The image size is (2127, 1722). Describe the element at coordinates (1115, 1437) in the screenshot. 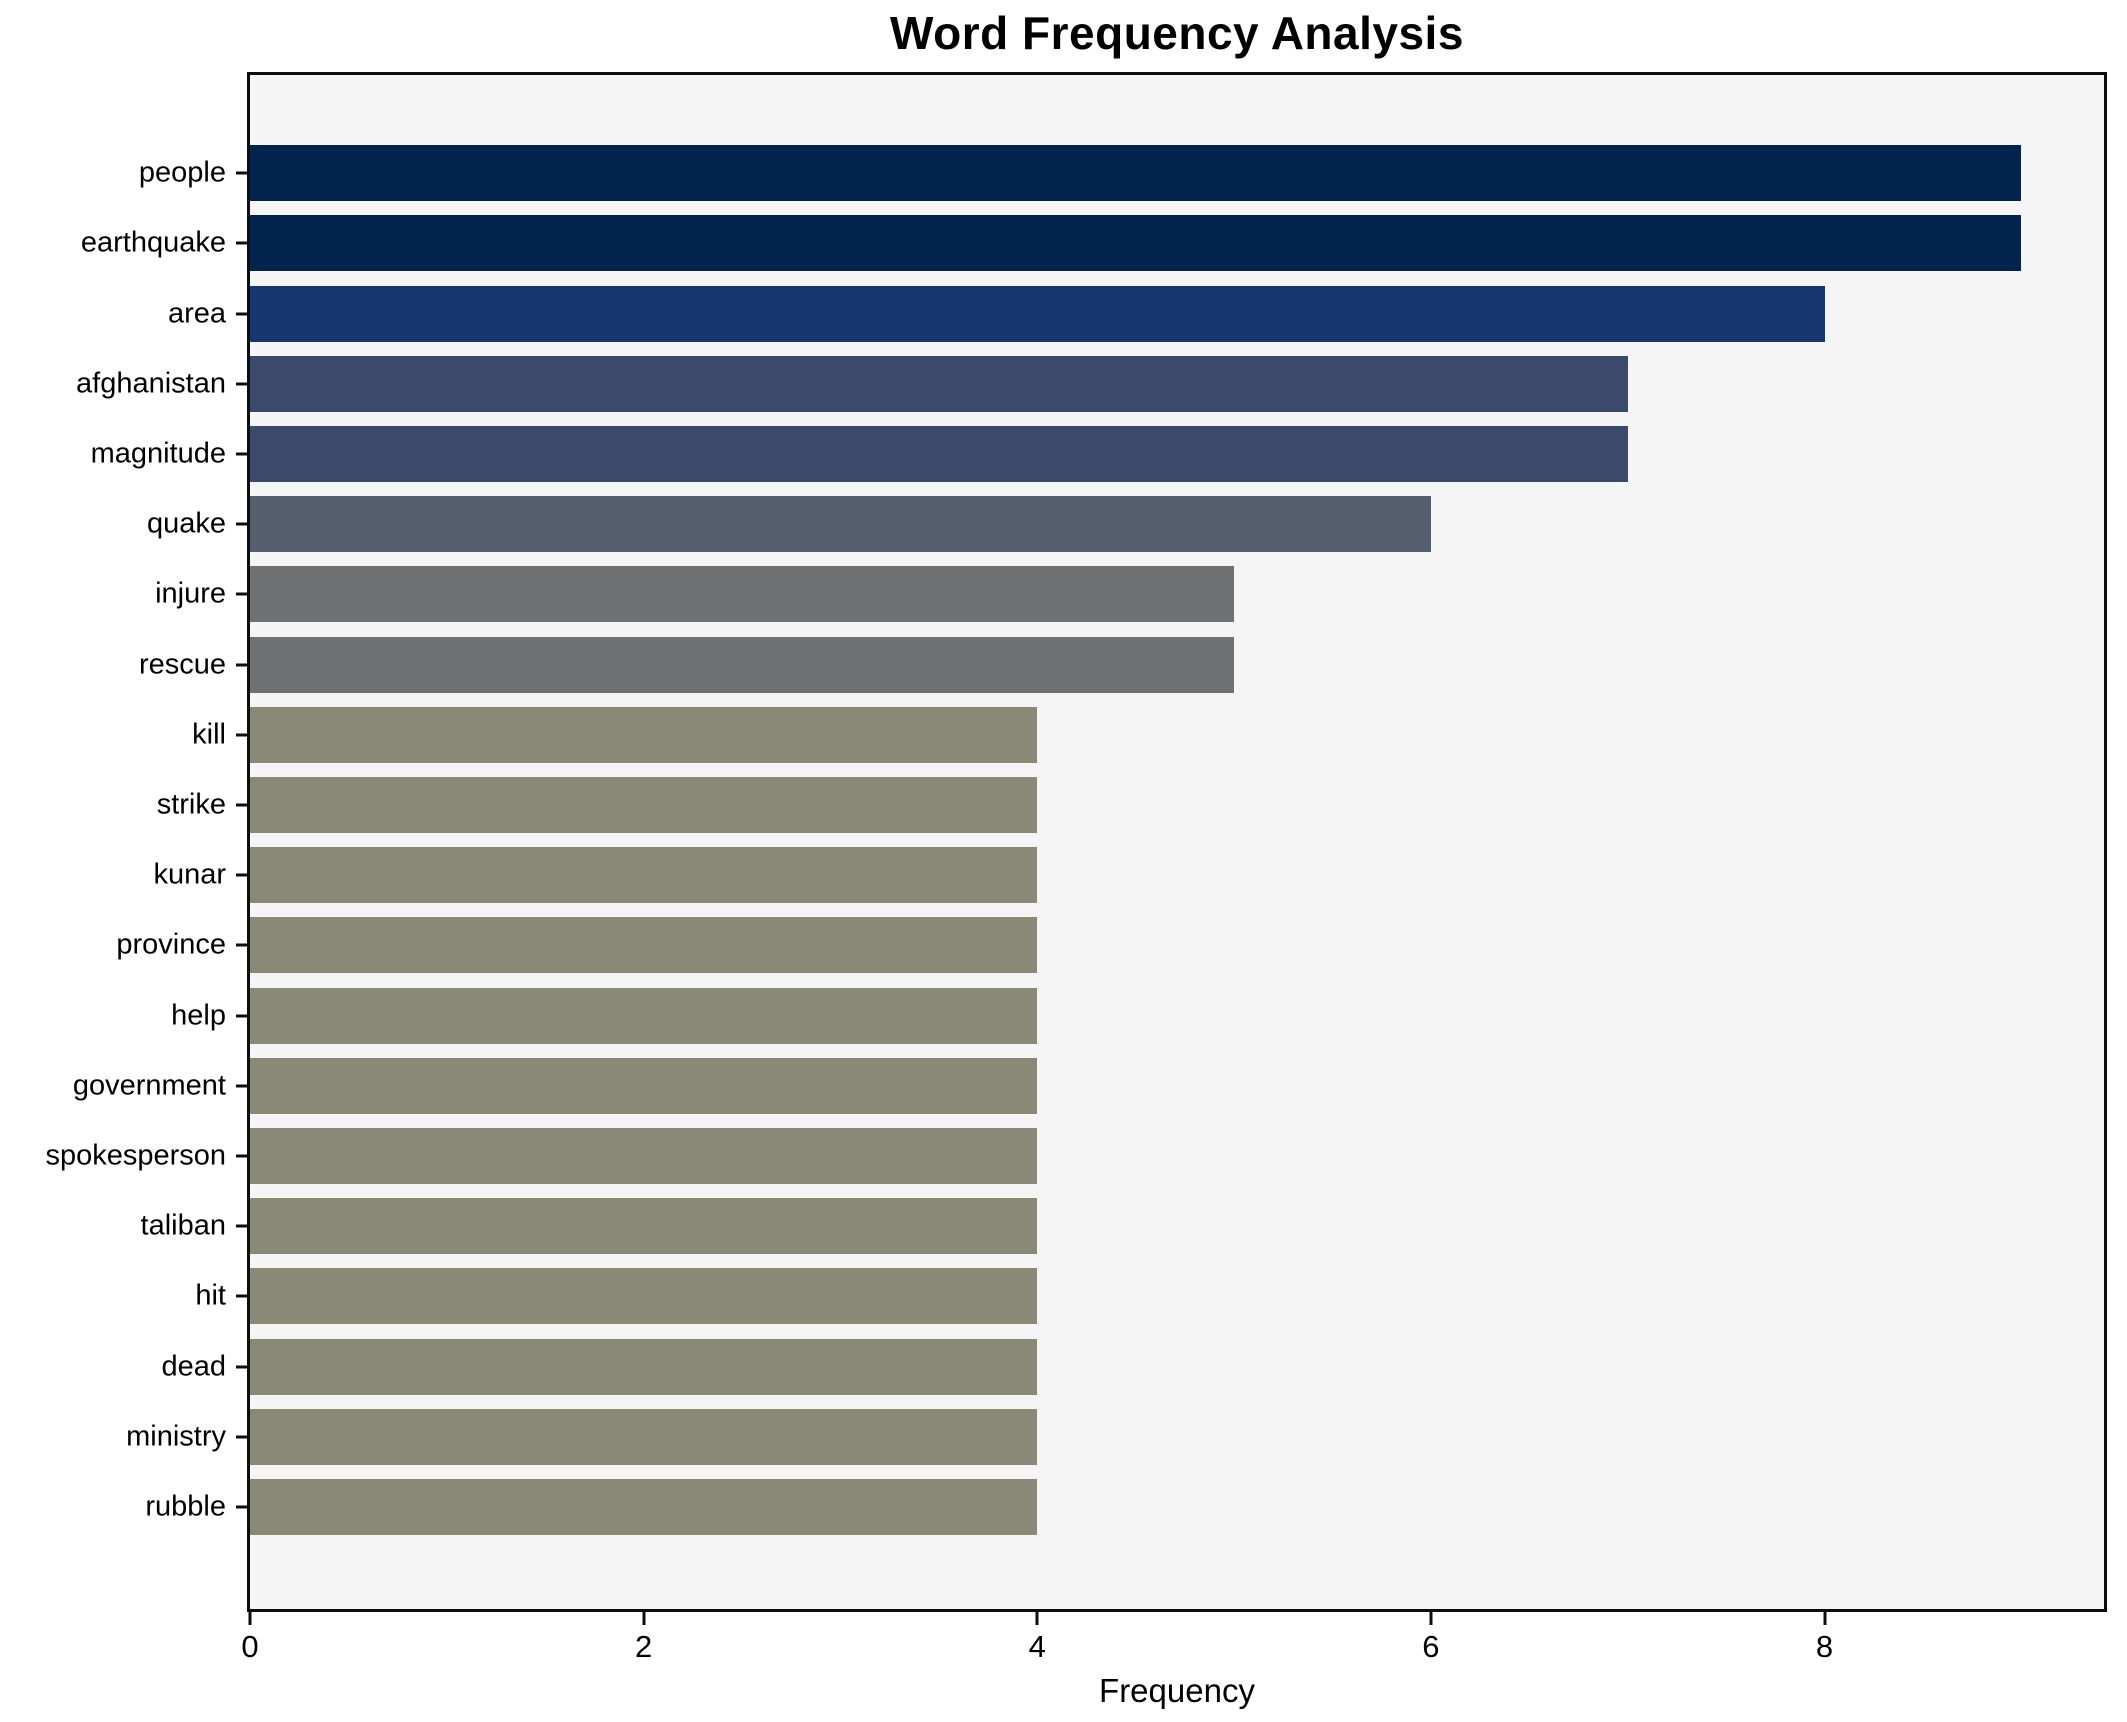

I see `bar-row: ministry` at that location.